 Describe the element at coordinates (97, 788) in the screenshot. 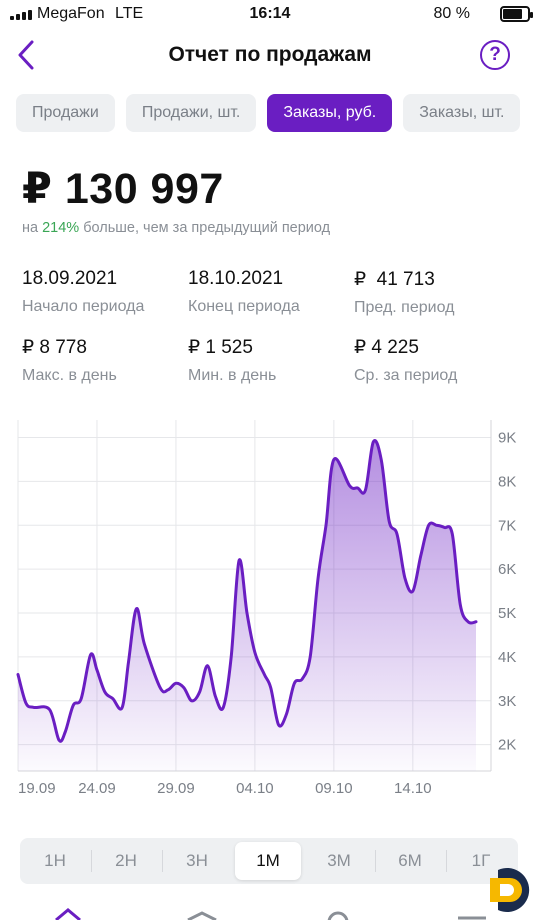

I see `x-tick-label: 24.09` at that location.